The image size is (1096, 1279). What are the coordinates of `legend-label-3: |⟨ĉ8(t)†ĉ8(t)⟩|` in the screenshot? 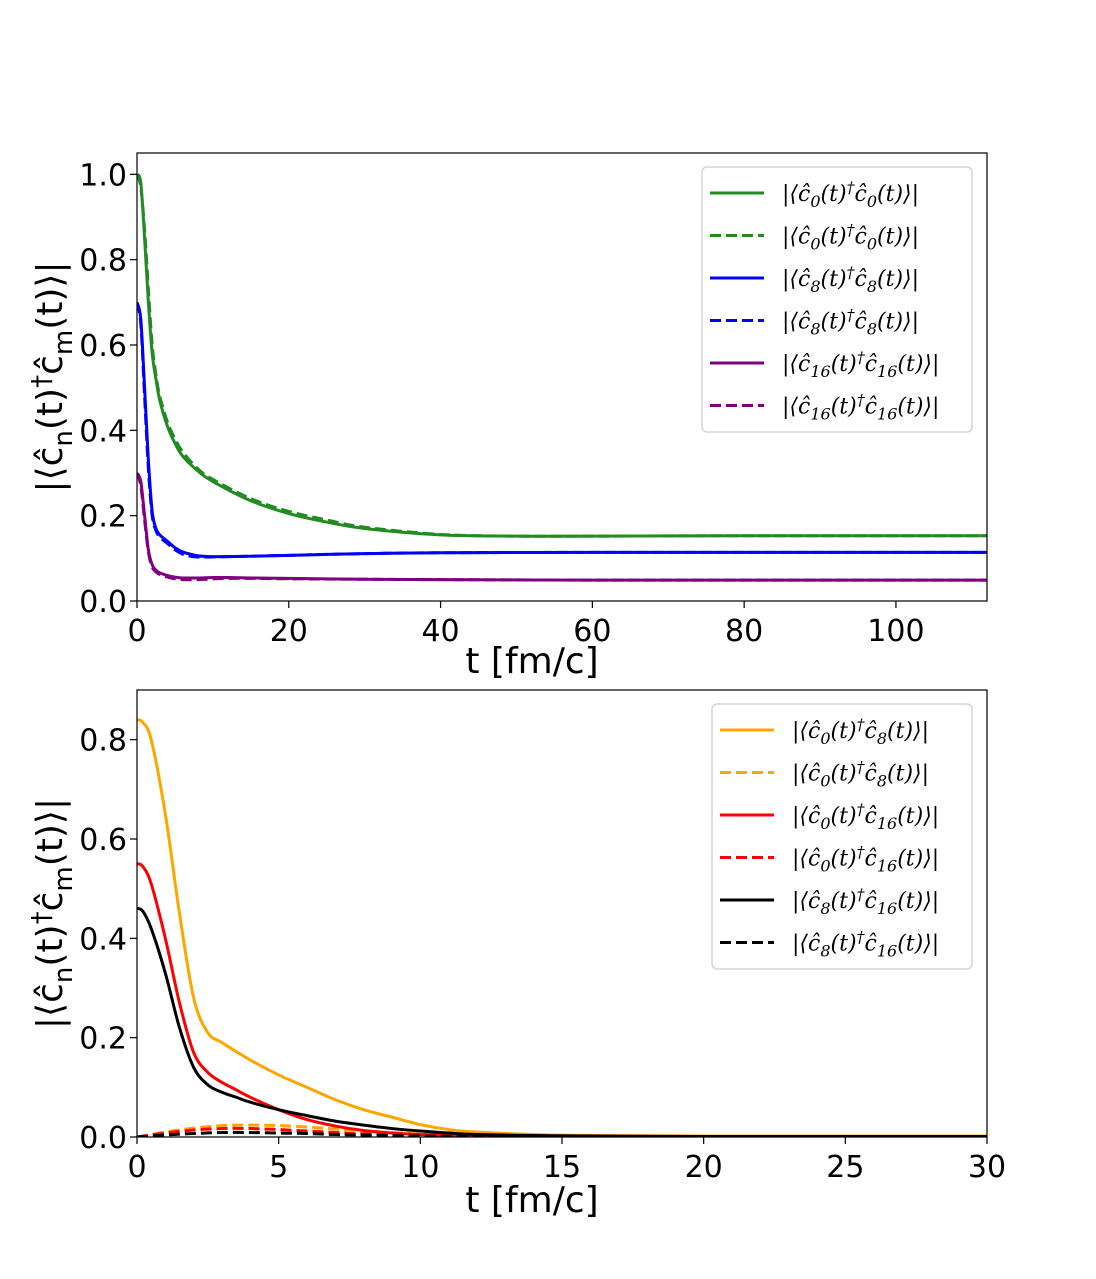 It's located at (850, 322).